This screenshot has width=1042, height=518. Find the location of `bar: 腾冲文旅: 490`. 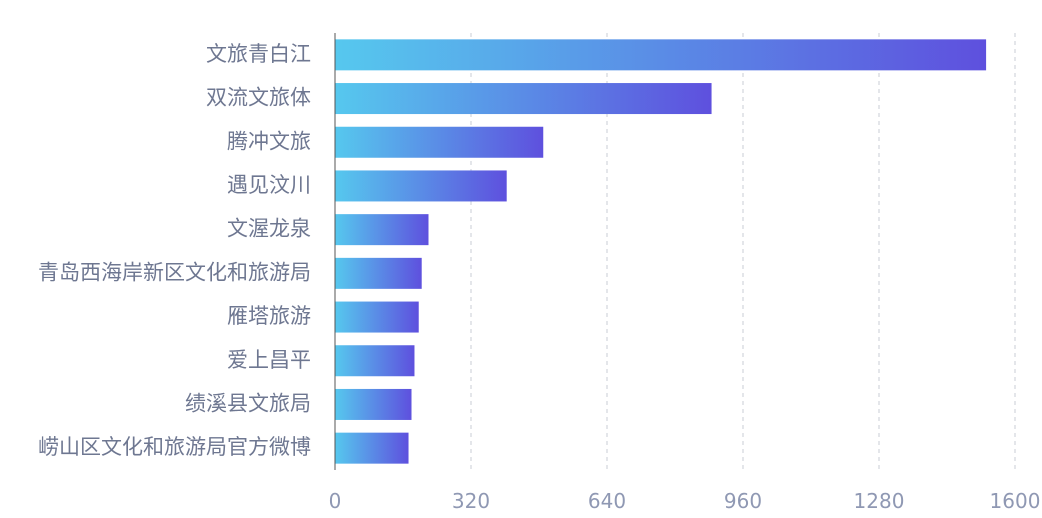

bar: 腾冲文旅: 490 is located at coordinates (439, 142).